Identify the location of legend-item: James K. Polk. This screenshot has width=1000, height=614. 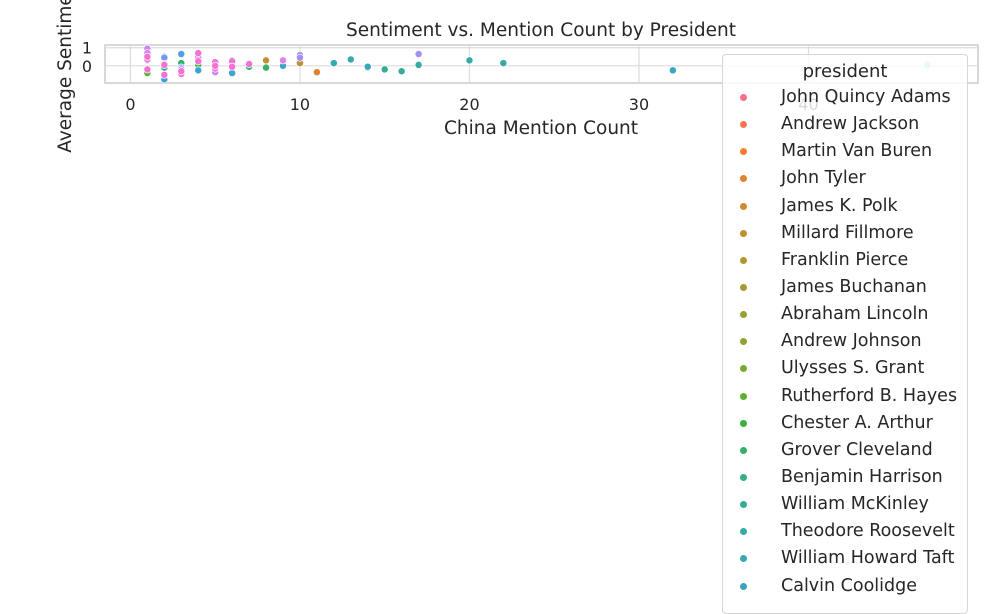
(845, 206).